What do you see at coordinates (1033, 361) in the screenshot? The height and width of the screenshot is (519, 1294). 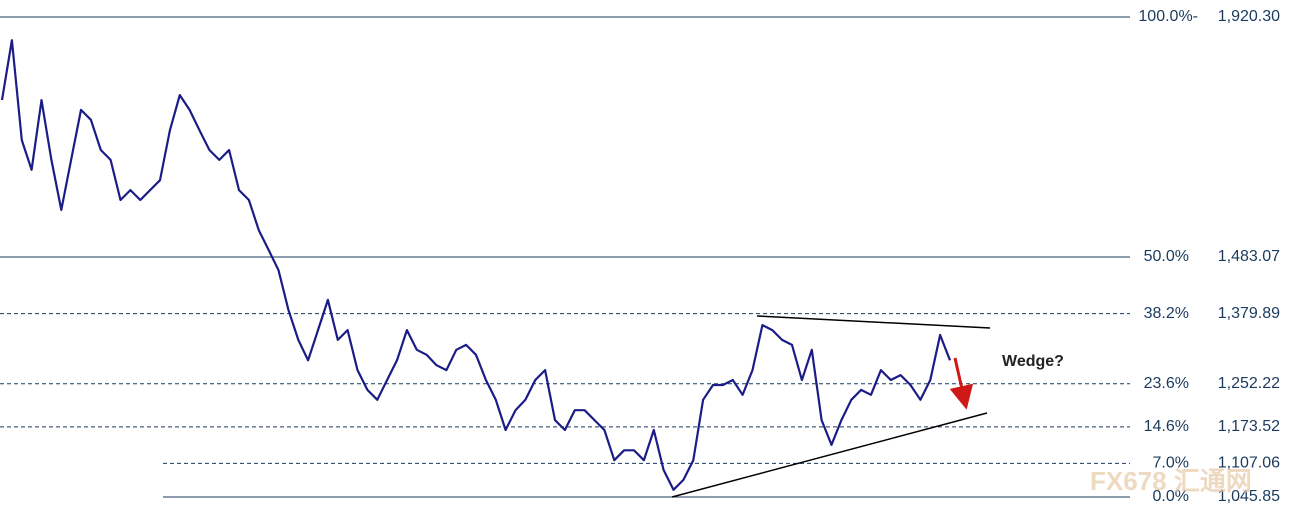 I see `annotation: Wedge?` at bounding box center [1033, 361].